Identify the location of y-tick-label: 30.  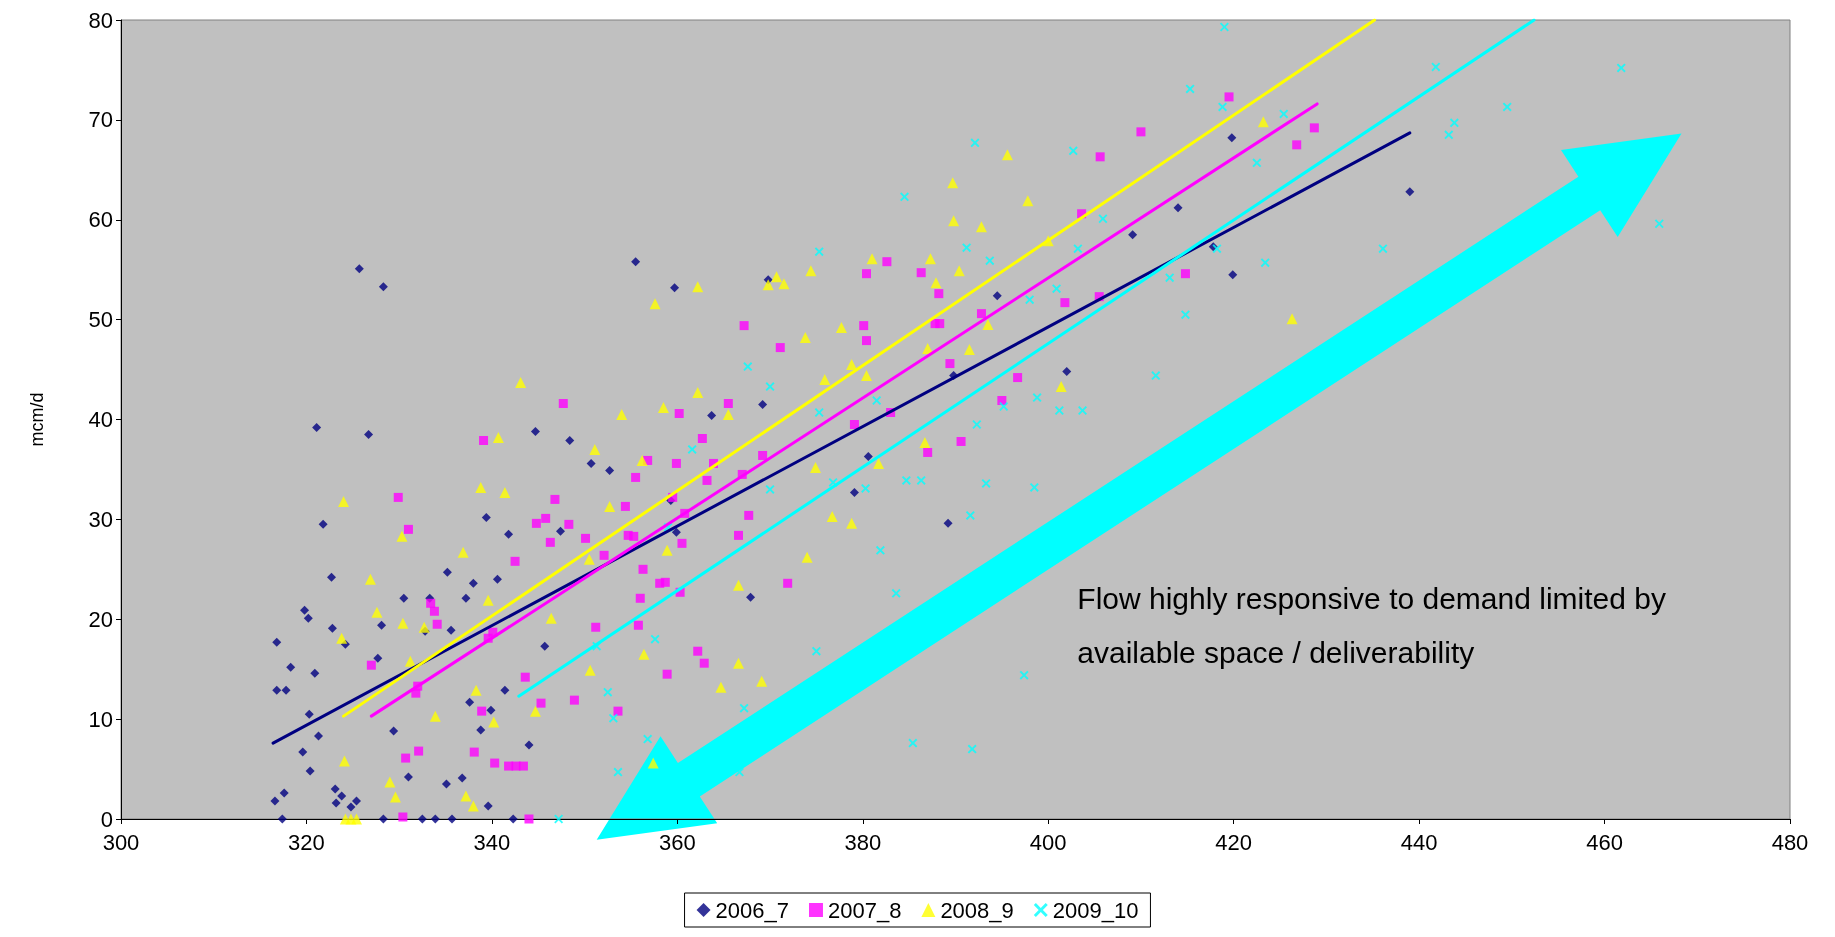
(100, 519).